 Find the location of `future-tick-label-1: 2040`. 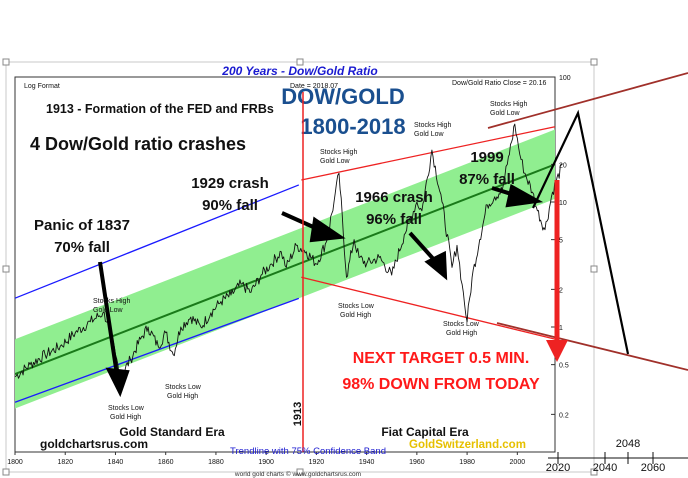

future-tick-label-1: 2040 is located at coordinates (605, 468).